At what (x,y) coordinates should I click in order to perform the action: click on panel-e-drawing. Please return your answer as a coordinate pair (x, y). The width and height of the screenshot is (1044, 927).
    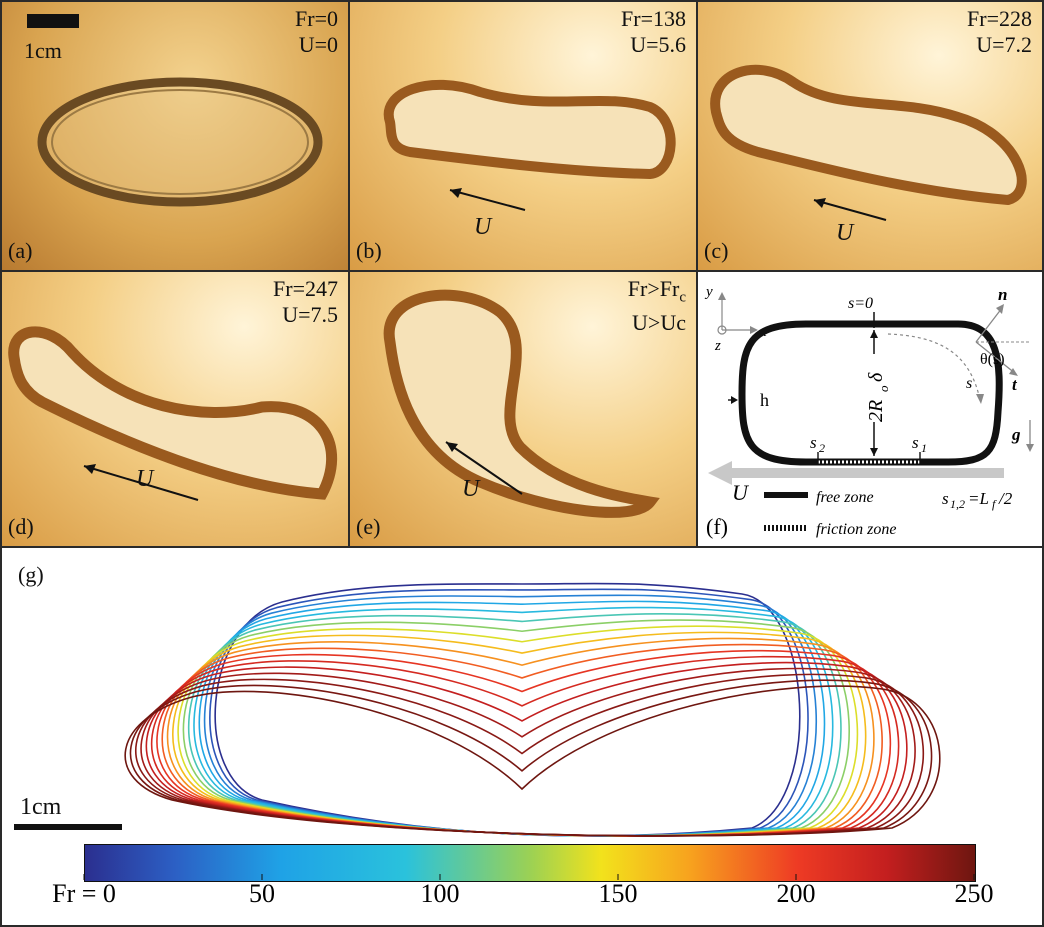
    Looking at the image, I should click on (521, 403).